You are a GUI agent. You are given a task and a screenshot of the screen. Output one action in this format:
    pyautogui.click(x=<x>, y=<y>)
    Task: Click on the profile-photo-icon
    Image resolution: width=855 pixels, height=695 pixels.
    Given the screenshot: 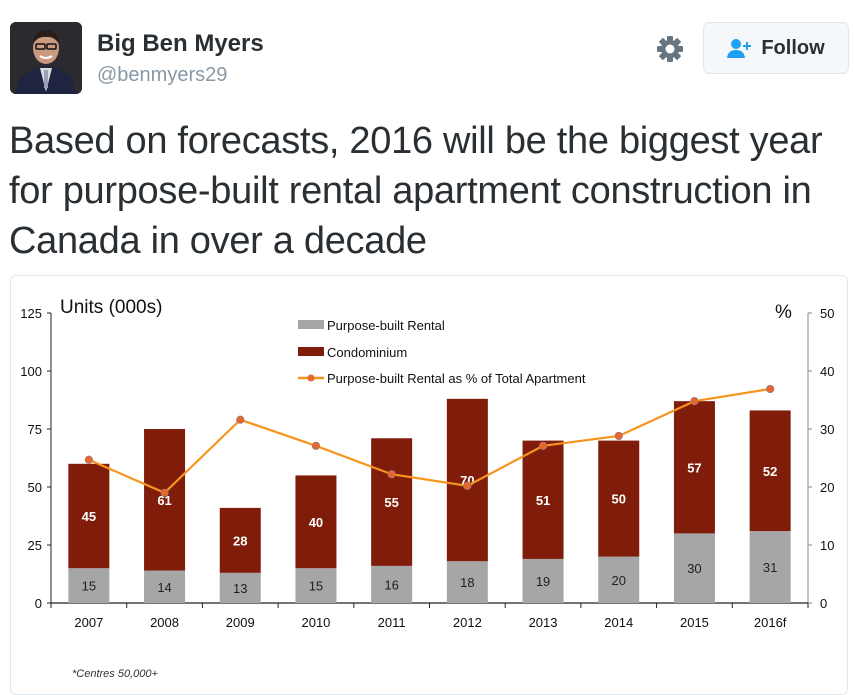 What is the action you would take?
    pyautogui.click(x=46, y=58)
    